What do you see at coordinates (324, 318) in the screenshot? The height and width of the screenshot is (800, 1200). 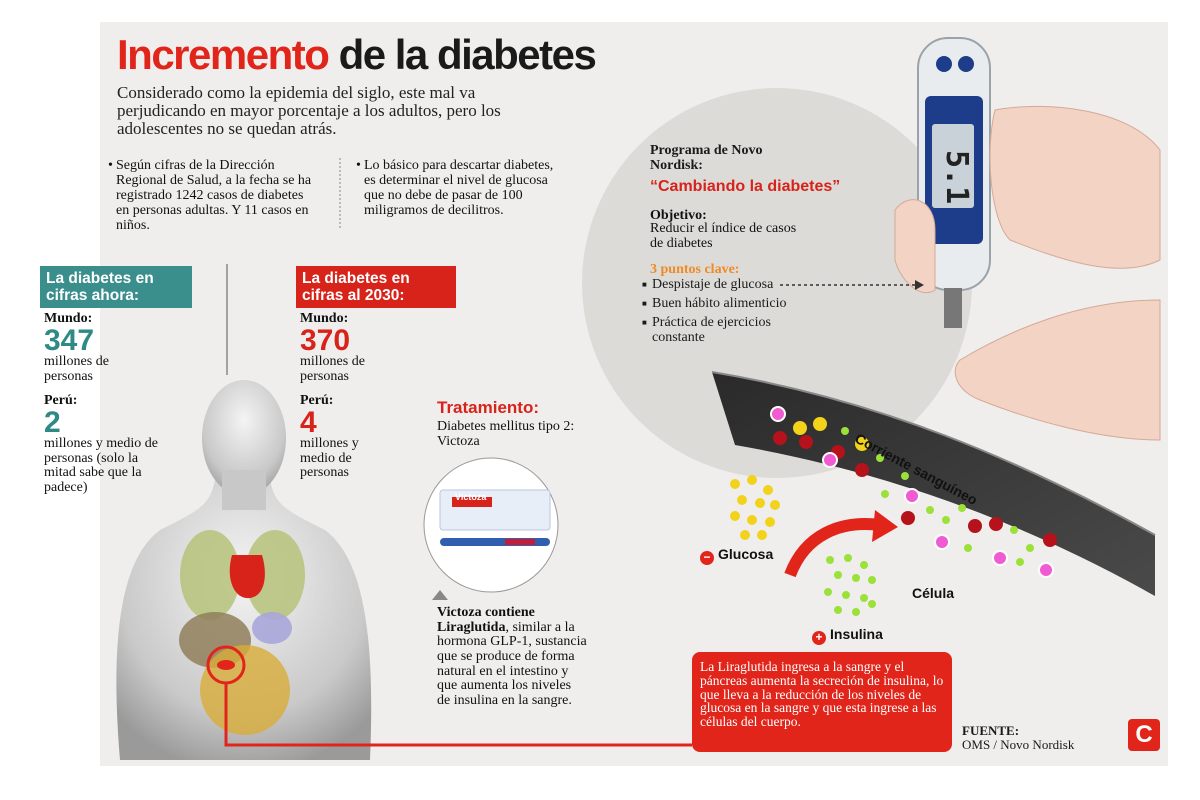 I see `future-world-label: Mundo:` at bounding box center [324, 318].